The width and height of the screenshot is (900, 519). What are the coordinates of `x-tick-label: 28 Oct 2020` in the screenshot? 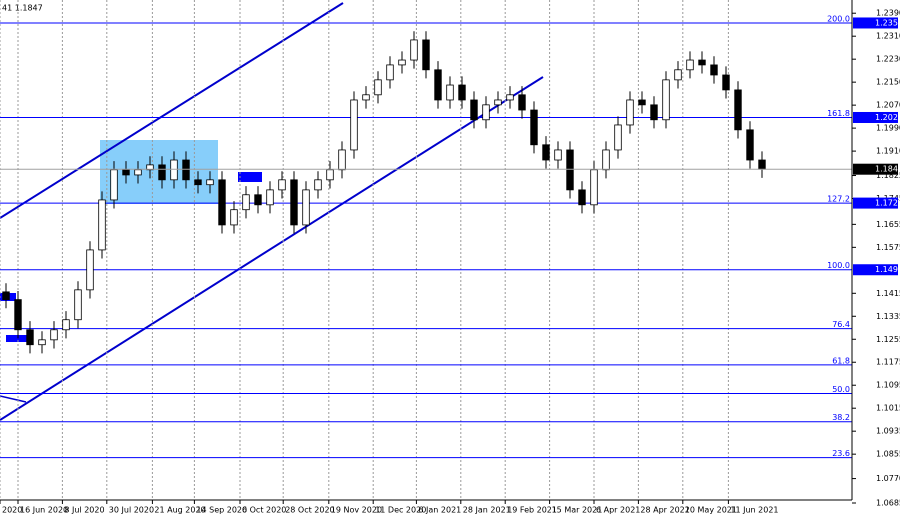 It's located at (309, 510).